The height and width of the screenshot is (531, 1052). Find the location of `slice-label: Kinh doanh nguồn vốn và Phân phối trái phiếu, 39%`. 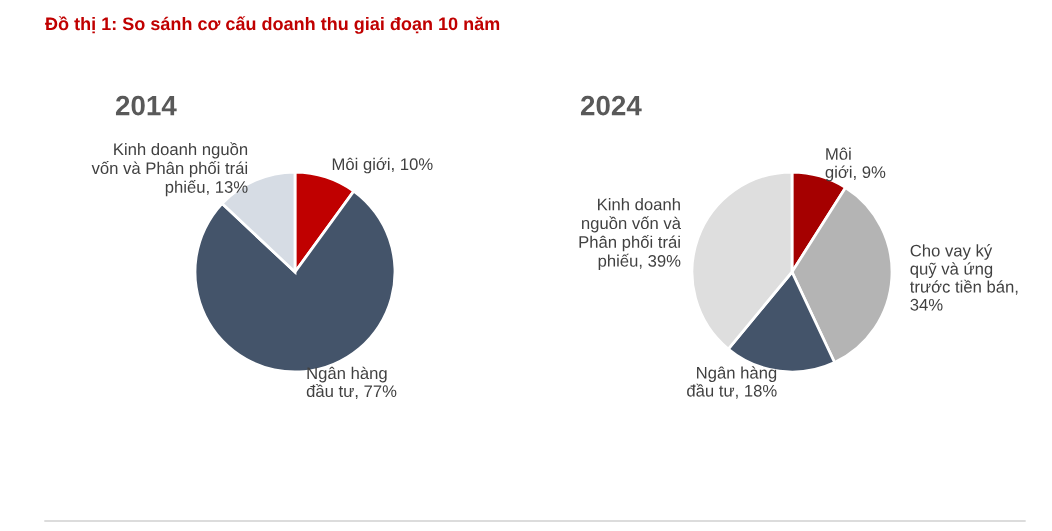

slice-label: Kinh doanh nguồn vốn và Phân phối trái phiếu, 39% is located at coordinates (630, 234).